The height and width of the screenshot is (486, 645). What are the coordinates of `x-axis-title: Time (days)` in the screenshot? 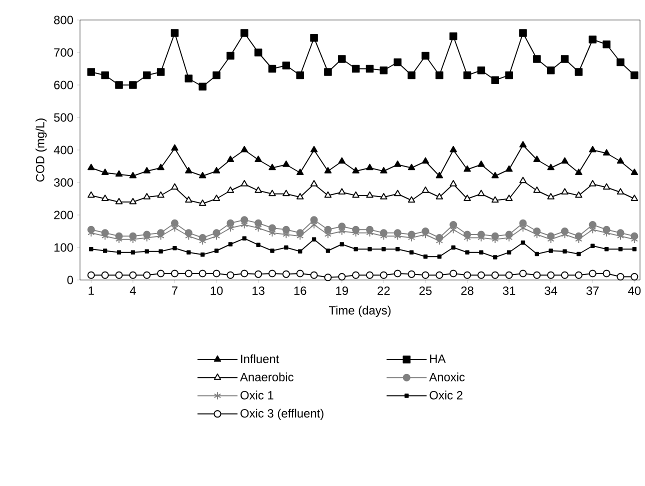 It's located at (359, 311).